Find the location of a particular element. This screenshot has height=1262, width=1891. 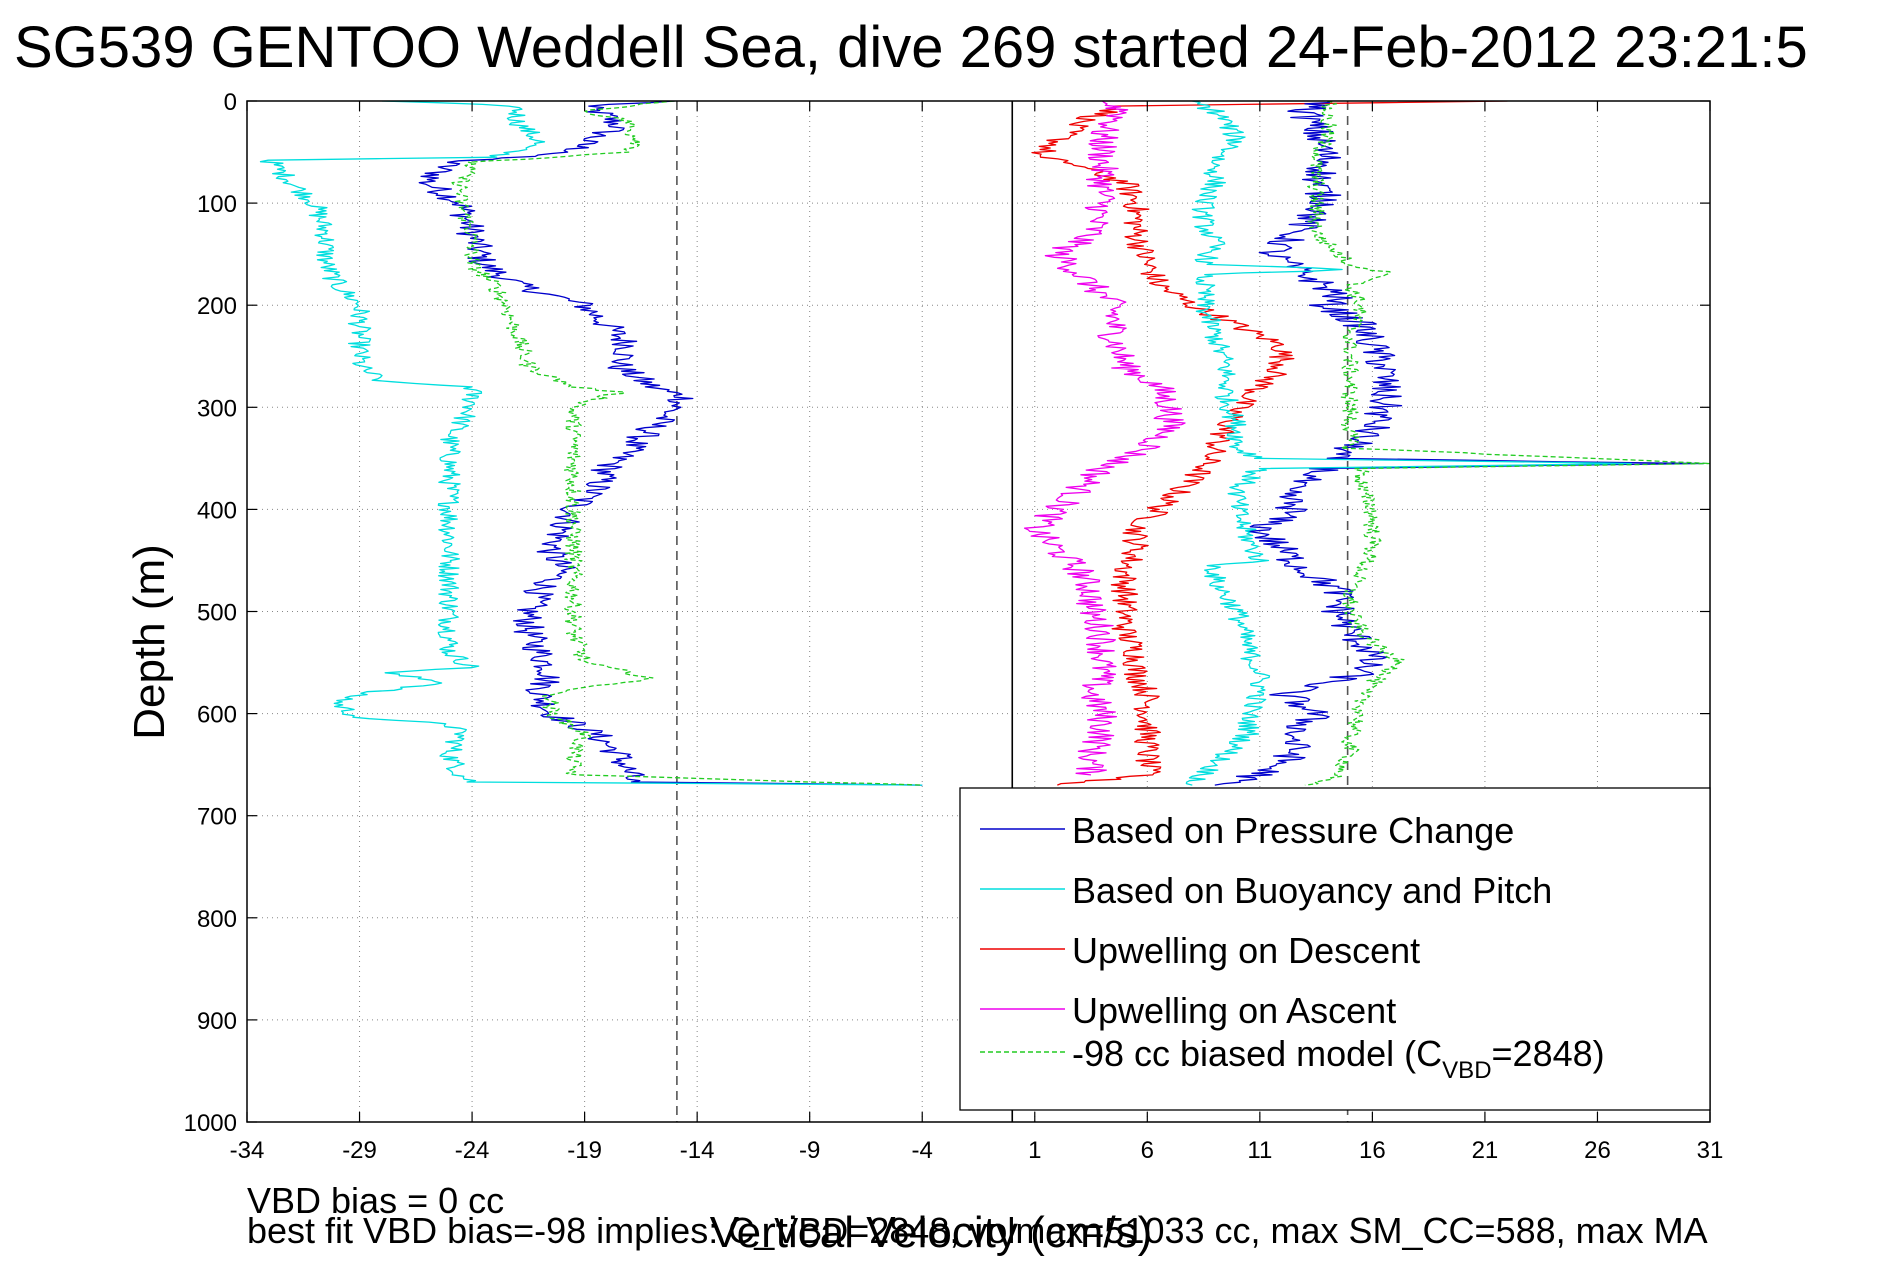

x-tick-label: -24 is located at coordinates (472, 1150).